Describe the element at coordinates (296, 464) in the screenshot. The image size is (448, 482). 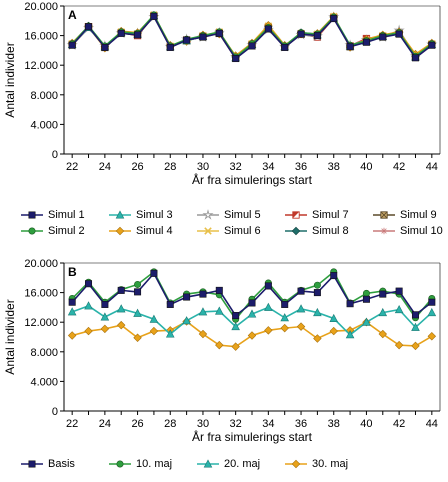
I see `legend-1-marker` at that location.